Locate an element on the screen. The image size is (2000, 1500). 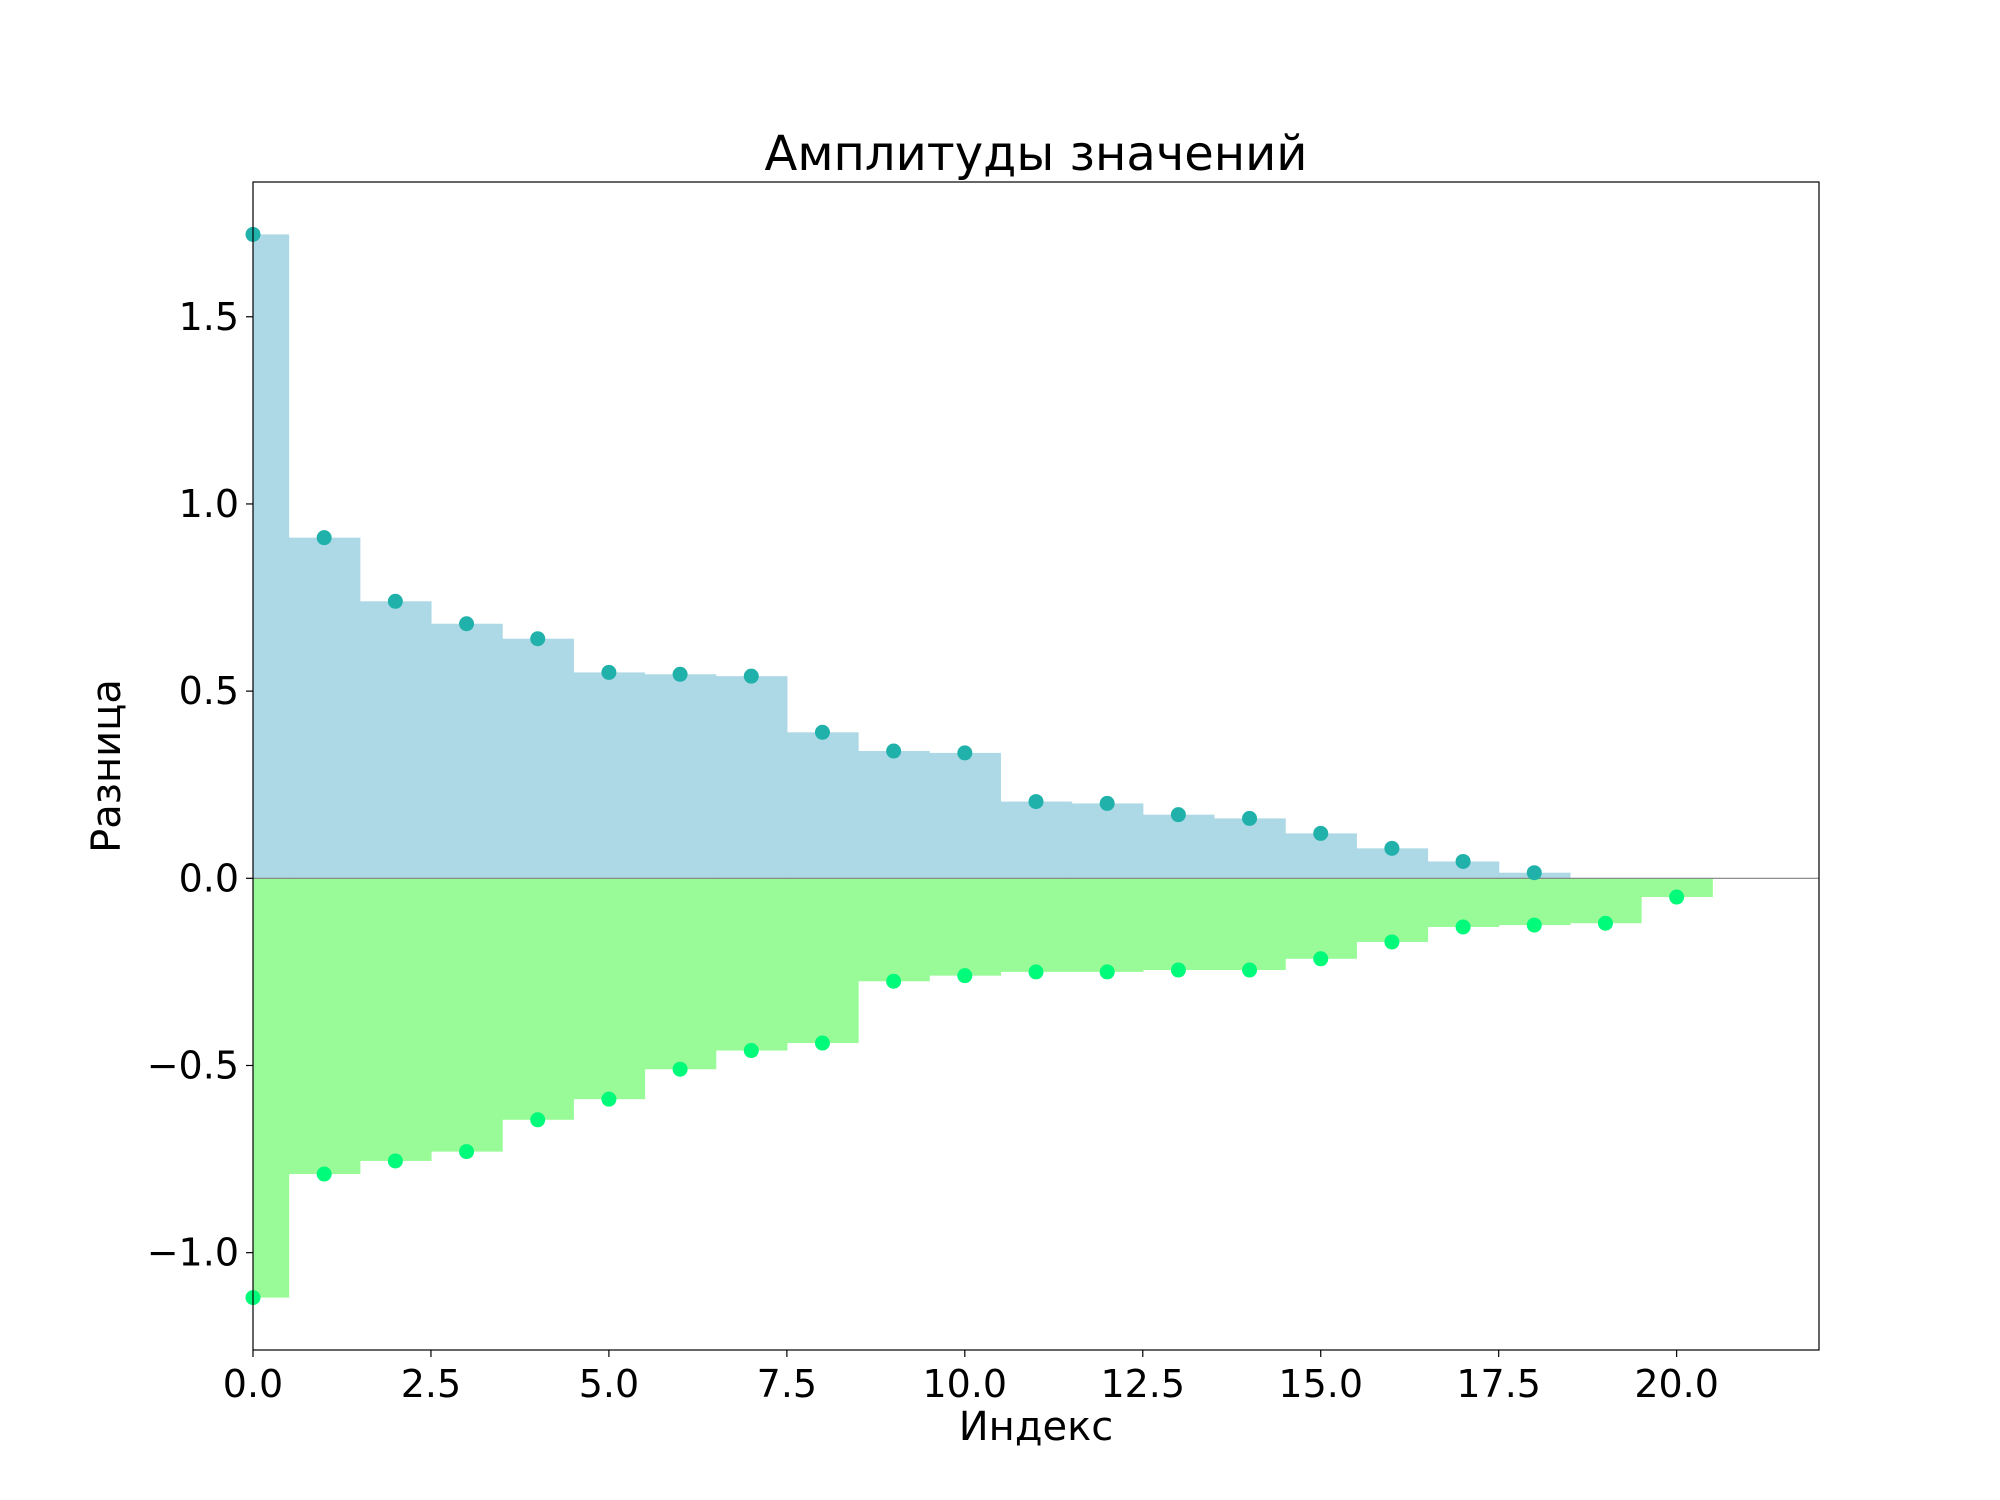
x-tick-label-0: 0.0 is located at coordinates (253, 1384).